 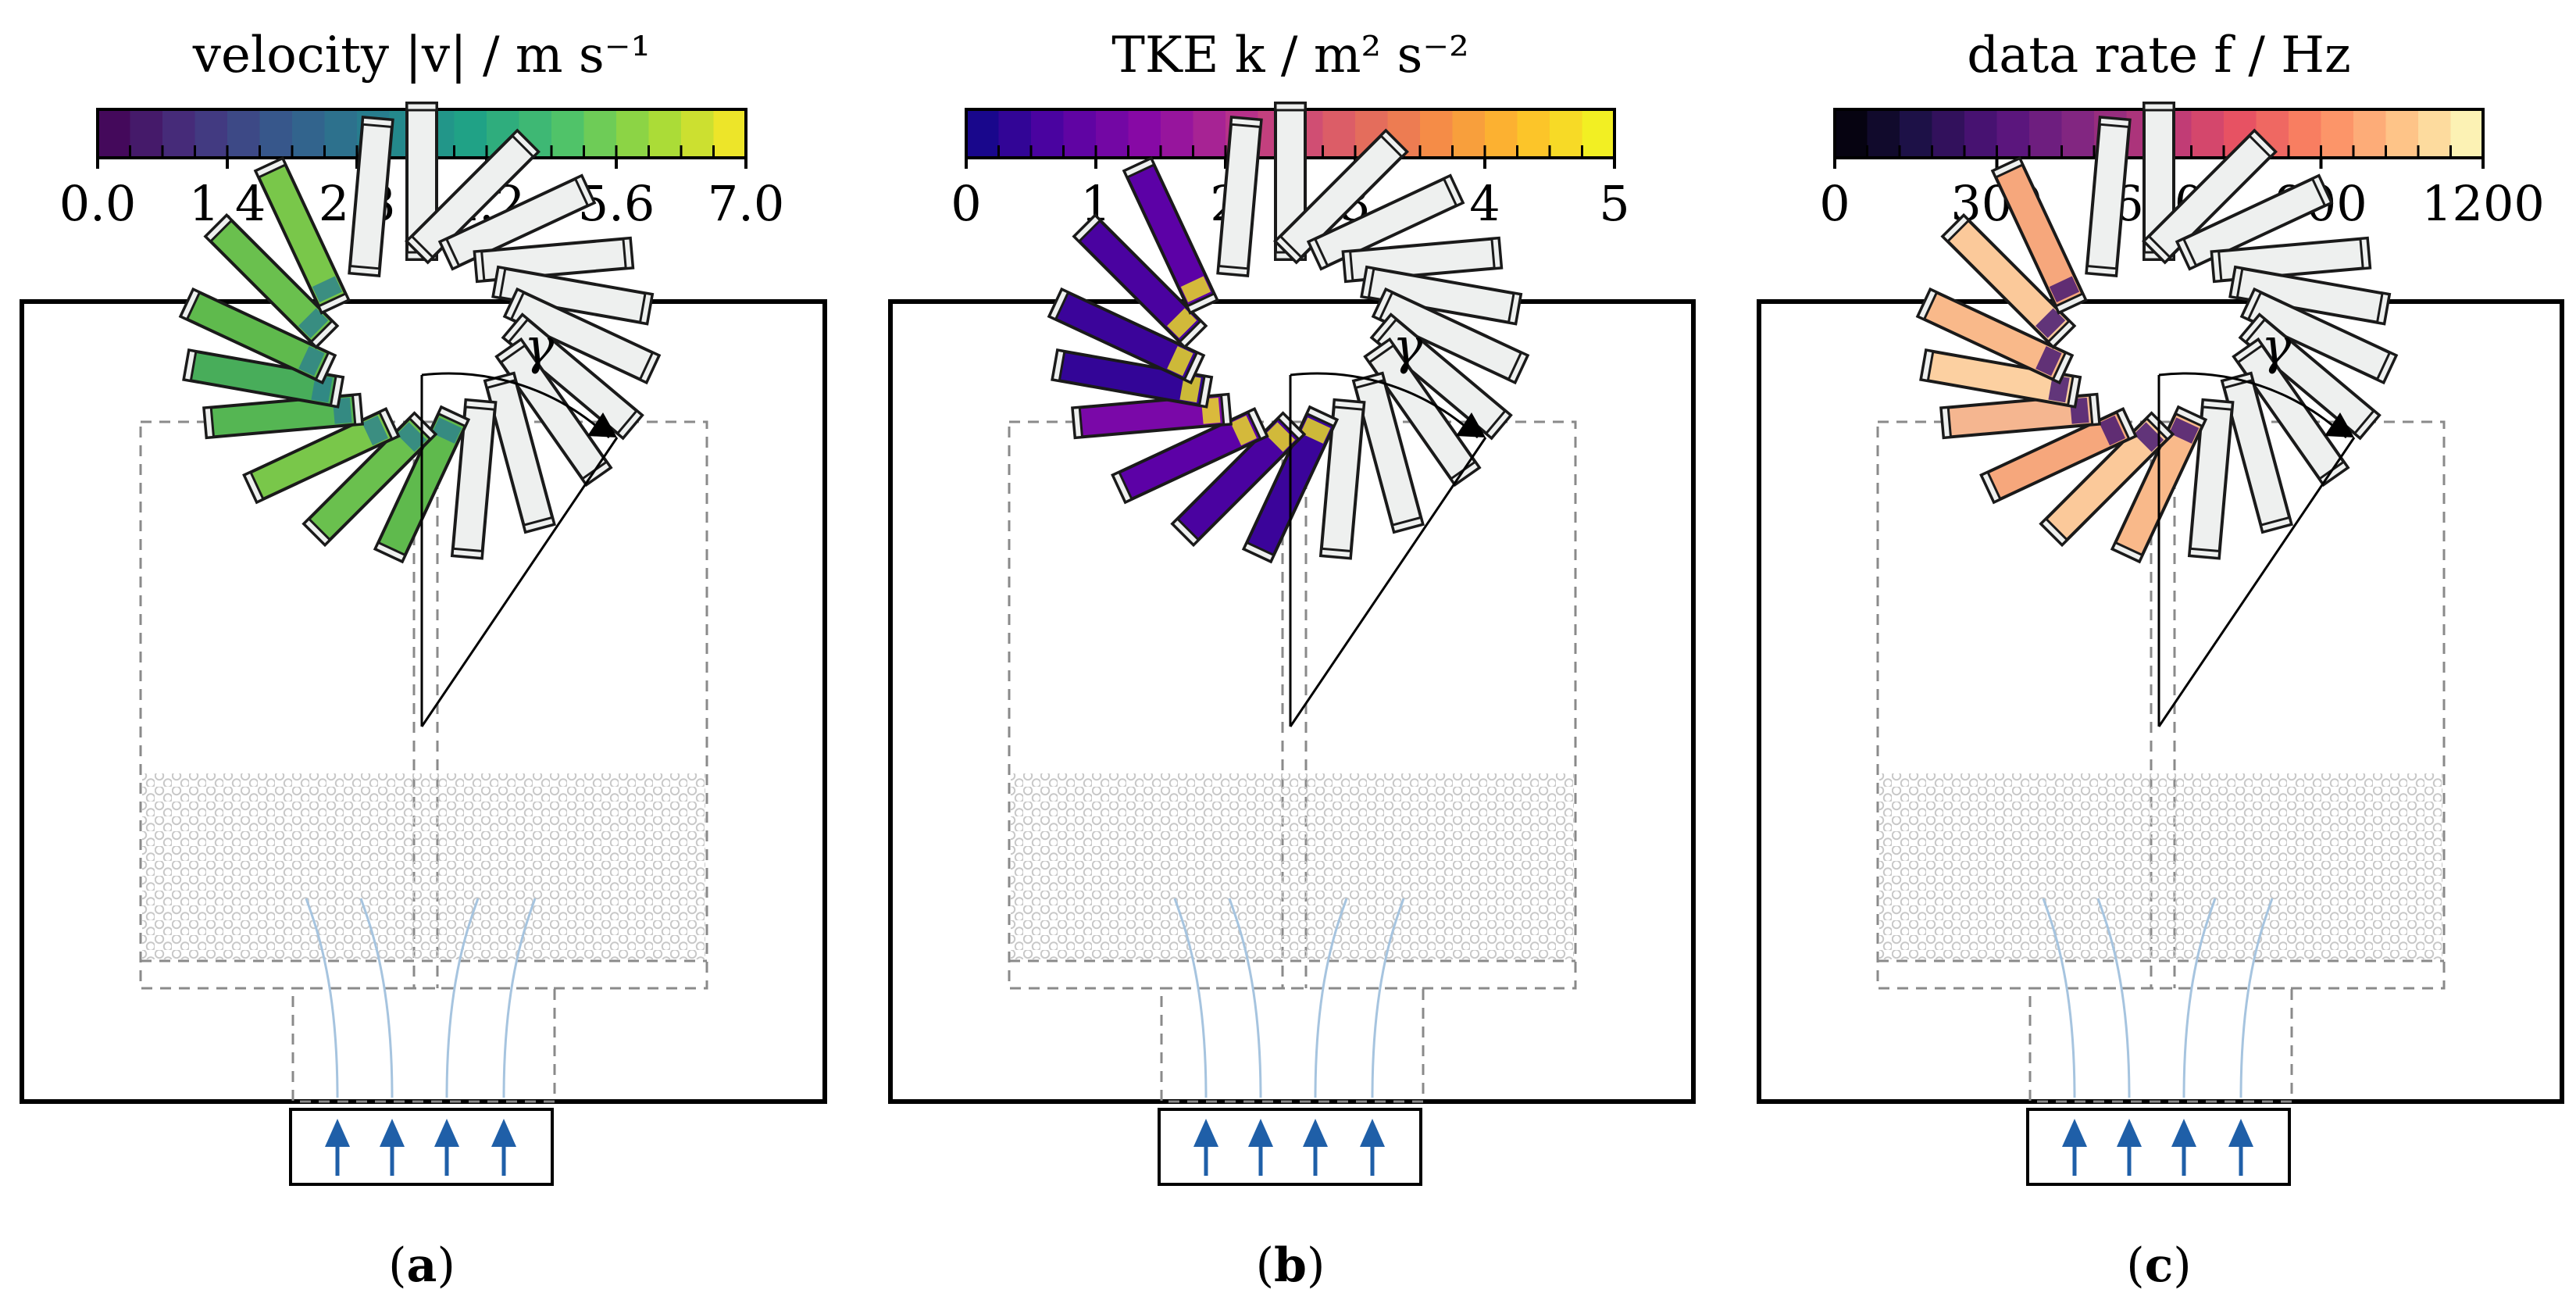 I want to click on colorbar-tick-label: 0.0, so click(x=98, y=203).